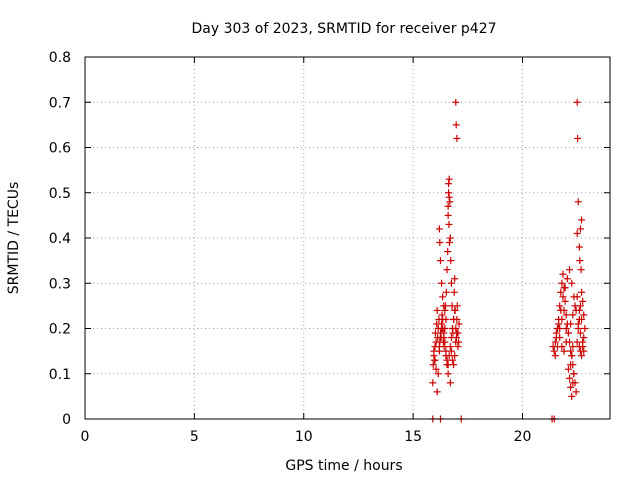 The height and width of the screenshot is (480, 640). What do you see at coordinates (85, 437) in the screenshot?
I see `x-tick-label: 0` at bounding box center [85, 437].